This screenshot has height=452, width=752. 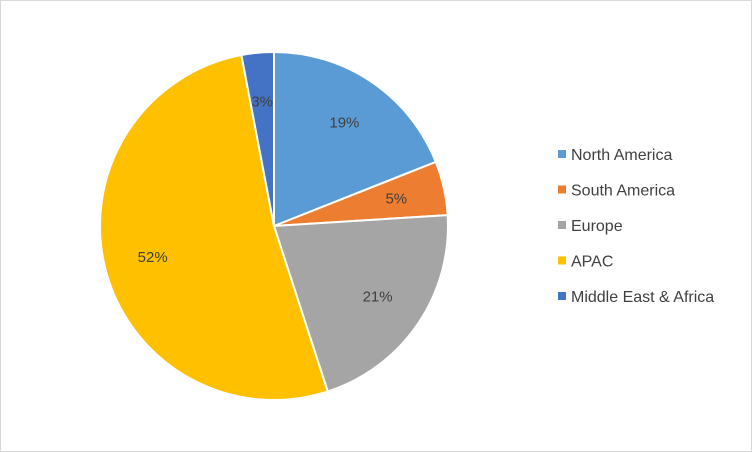 I want to click on legend-swatch-europe, so click(x=562, y=225).